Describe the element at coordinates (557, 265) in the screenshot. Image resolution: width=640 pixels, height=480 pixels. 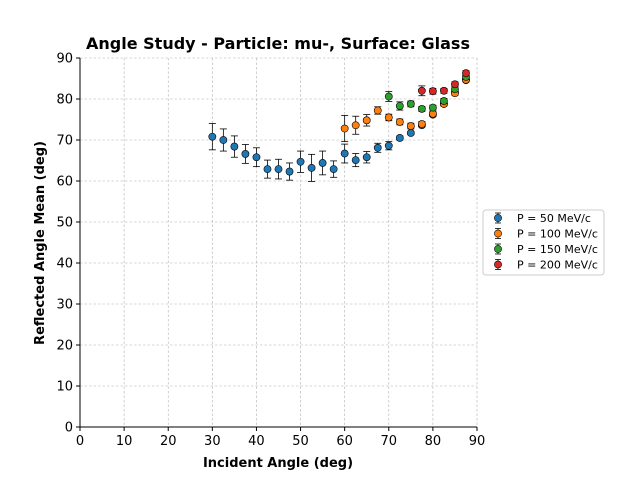
I see `legend-label: P = 200 MeV/c` at that location.